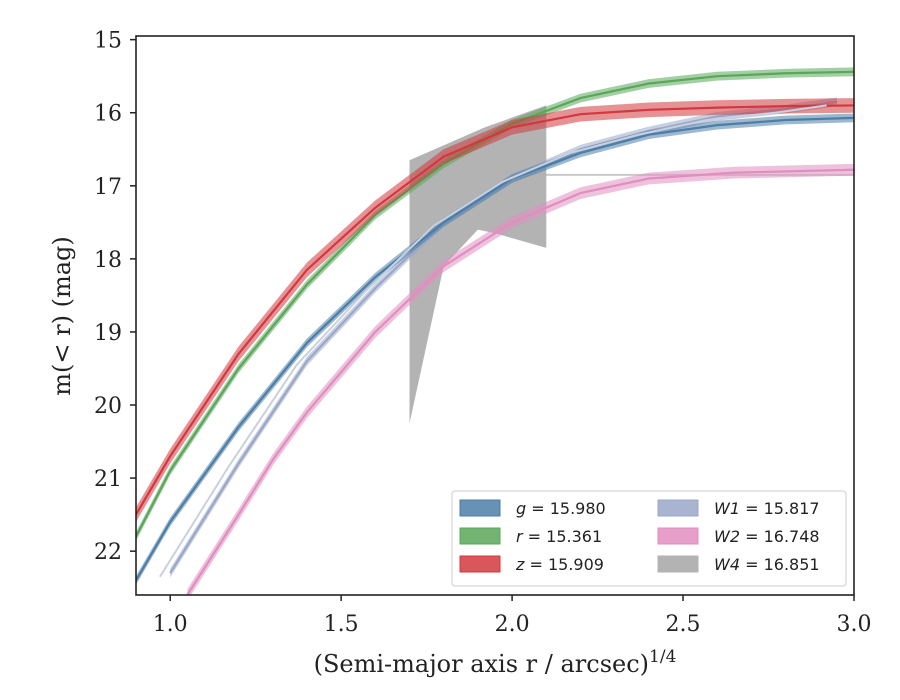  What do you see at coordinates (854, 624) in the screenshot?
I see `x-tick-label: 3.0` at bounding box center [854, 624].